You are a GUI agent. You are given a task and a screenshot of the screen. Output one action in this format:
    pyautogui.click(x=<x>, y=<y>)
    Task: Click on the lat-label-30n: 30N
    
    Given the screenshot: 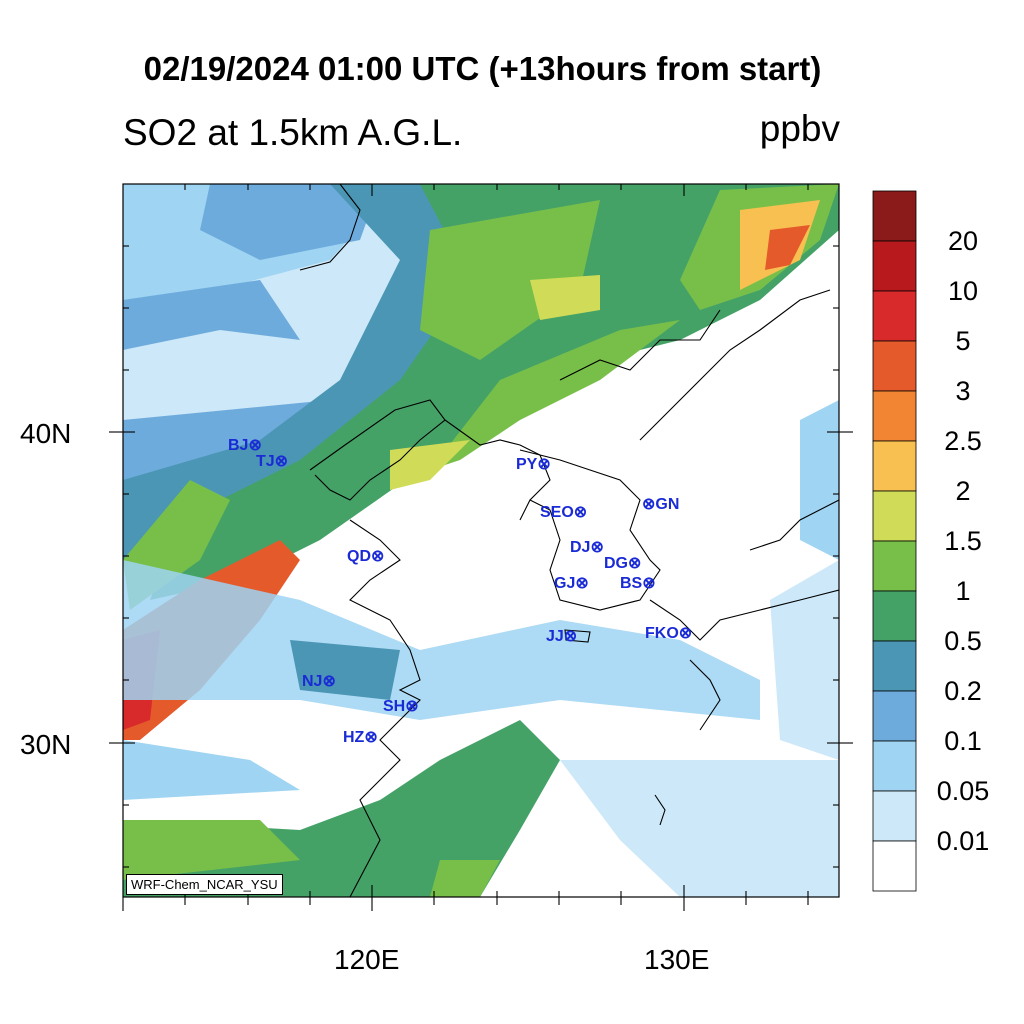 What is the action you would take?
    pyautogui.click(x=46, y=744)
    